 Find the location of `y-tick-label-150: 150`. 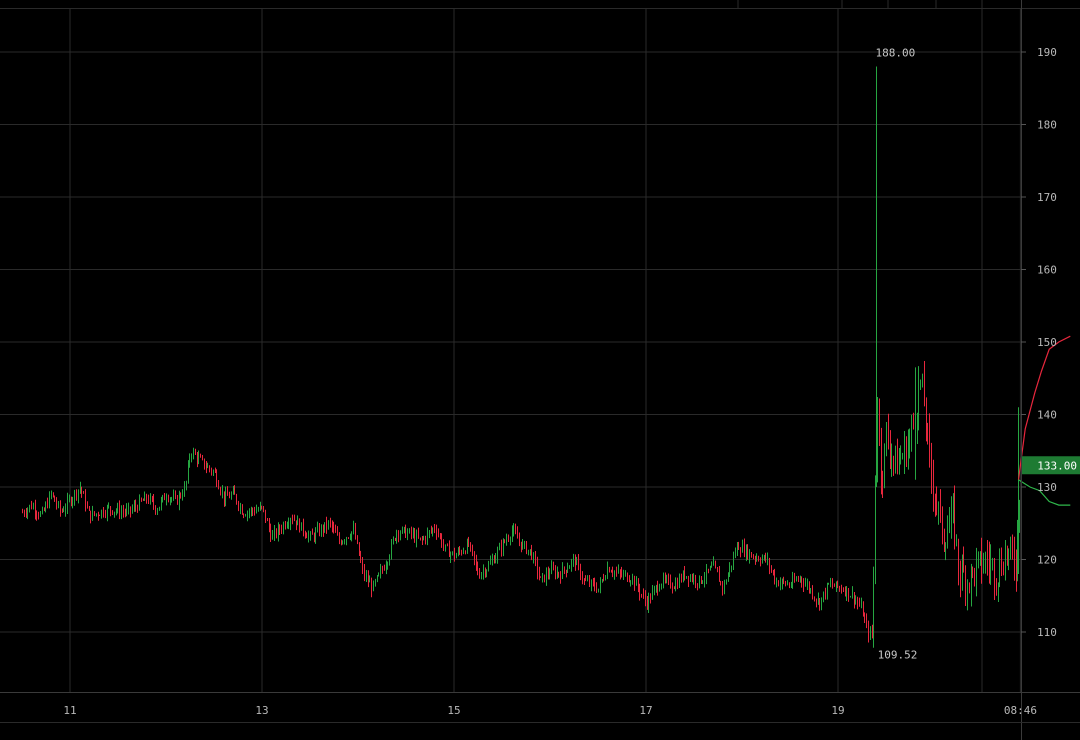

y-tick-label-150: 150 is located at coordinates (1047, 342).